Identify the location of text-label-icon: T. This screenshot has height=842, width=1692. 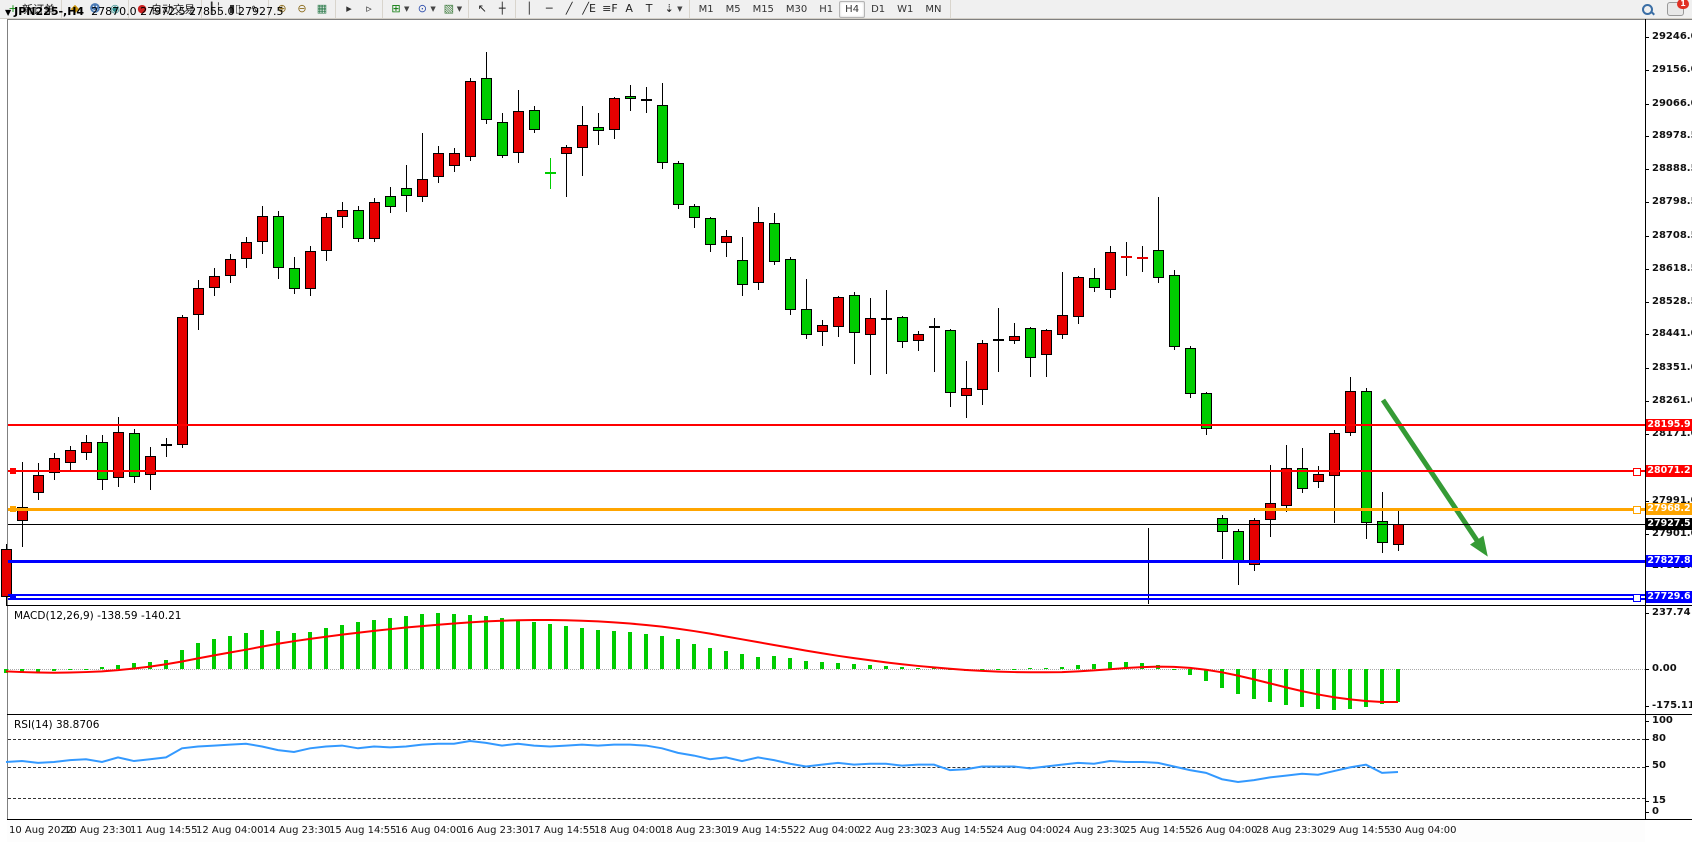
(649, 9).